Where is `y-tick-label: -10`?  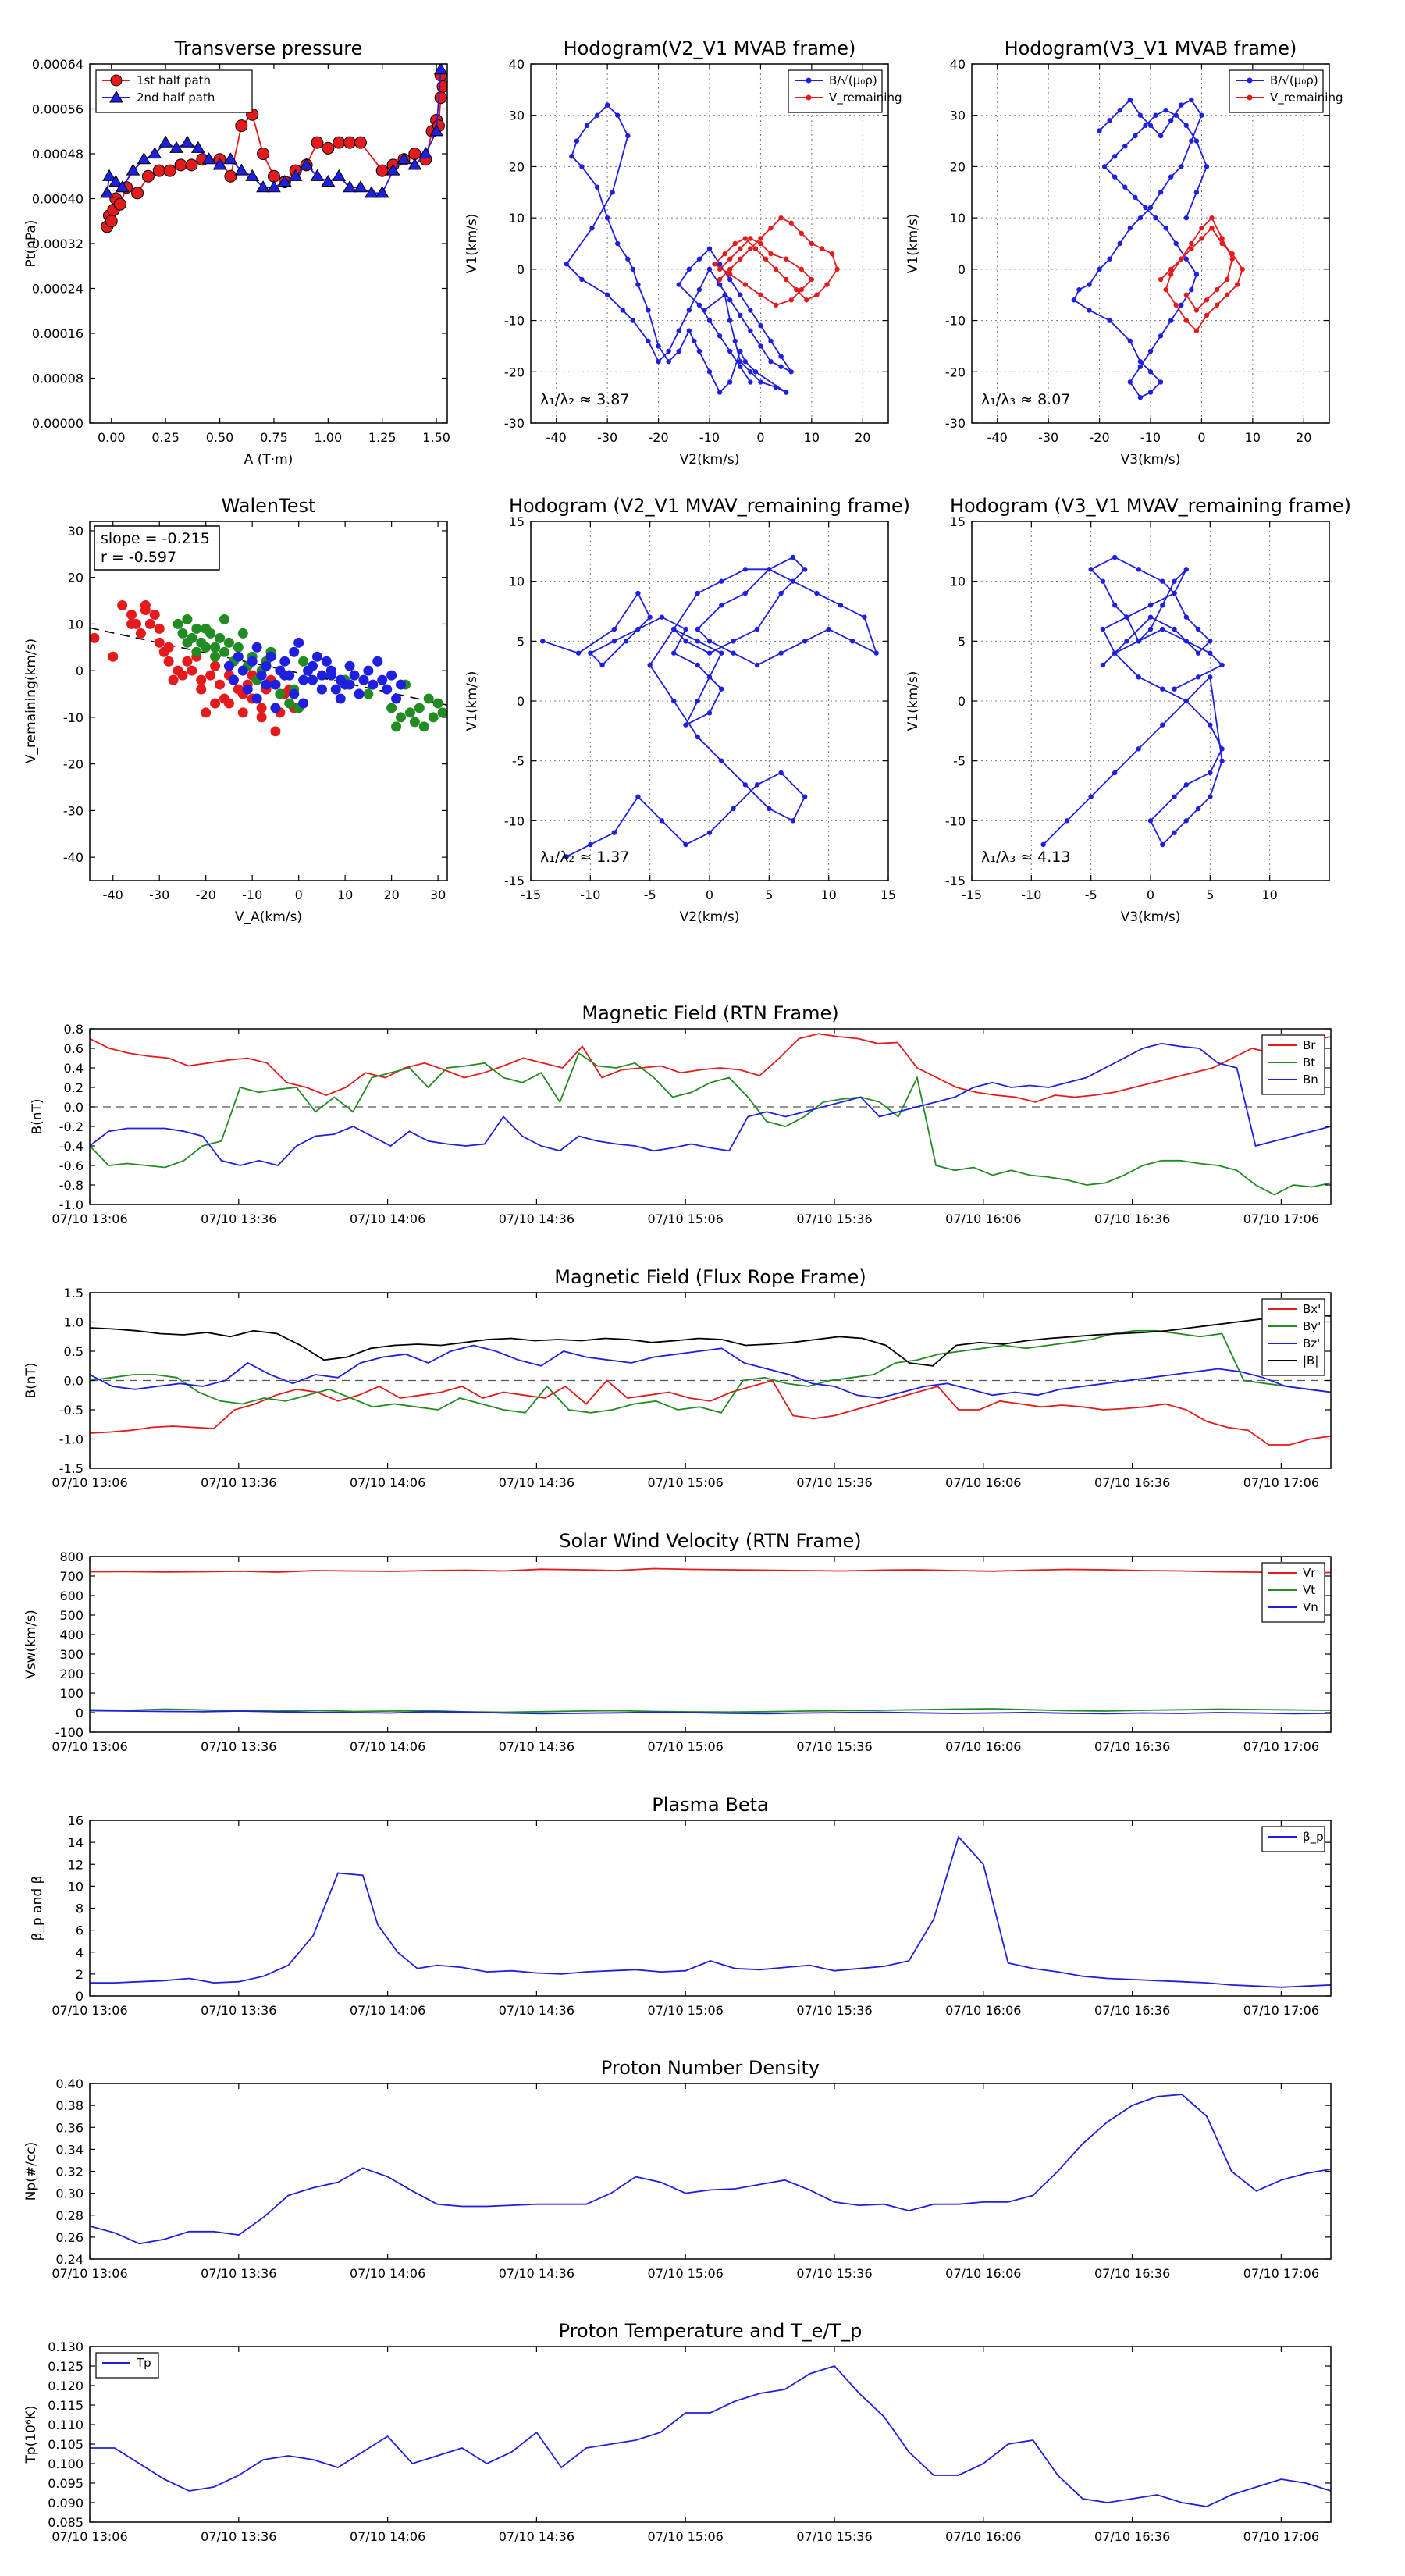
y-tick-label: -10 is located at coordinates (514, 820).